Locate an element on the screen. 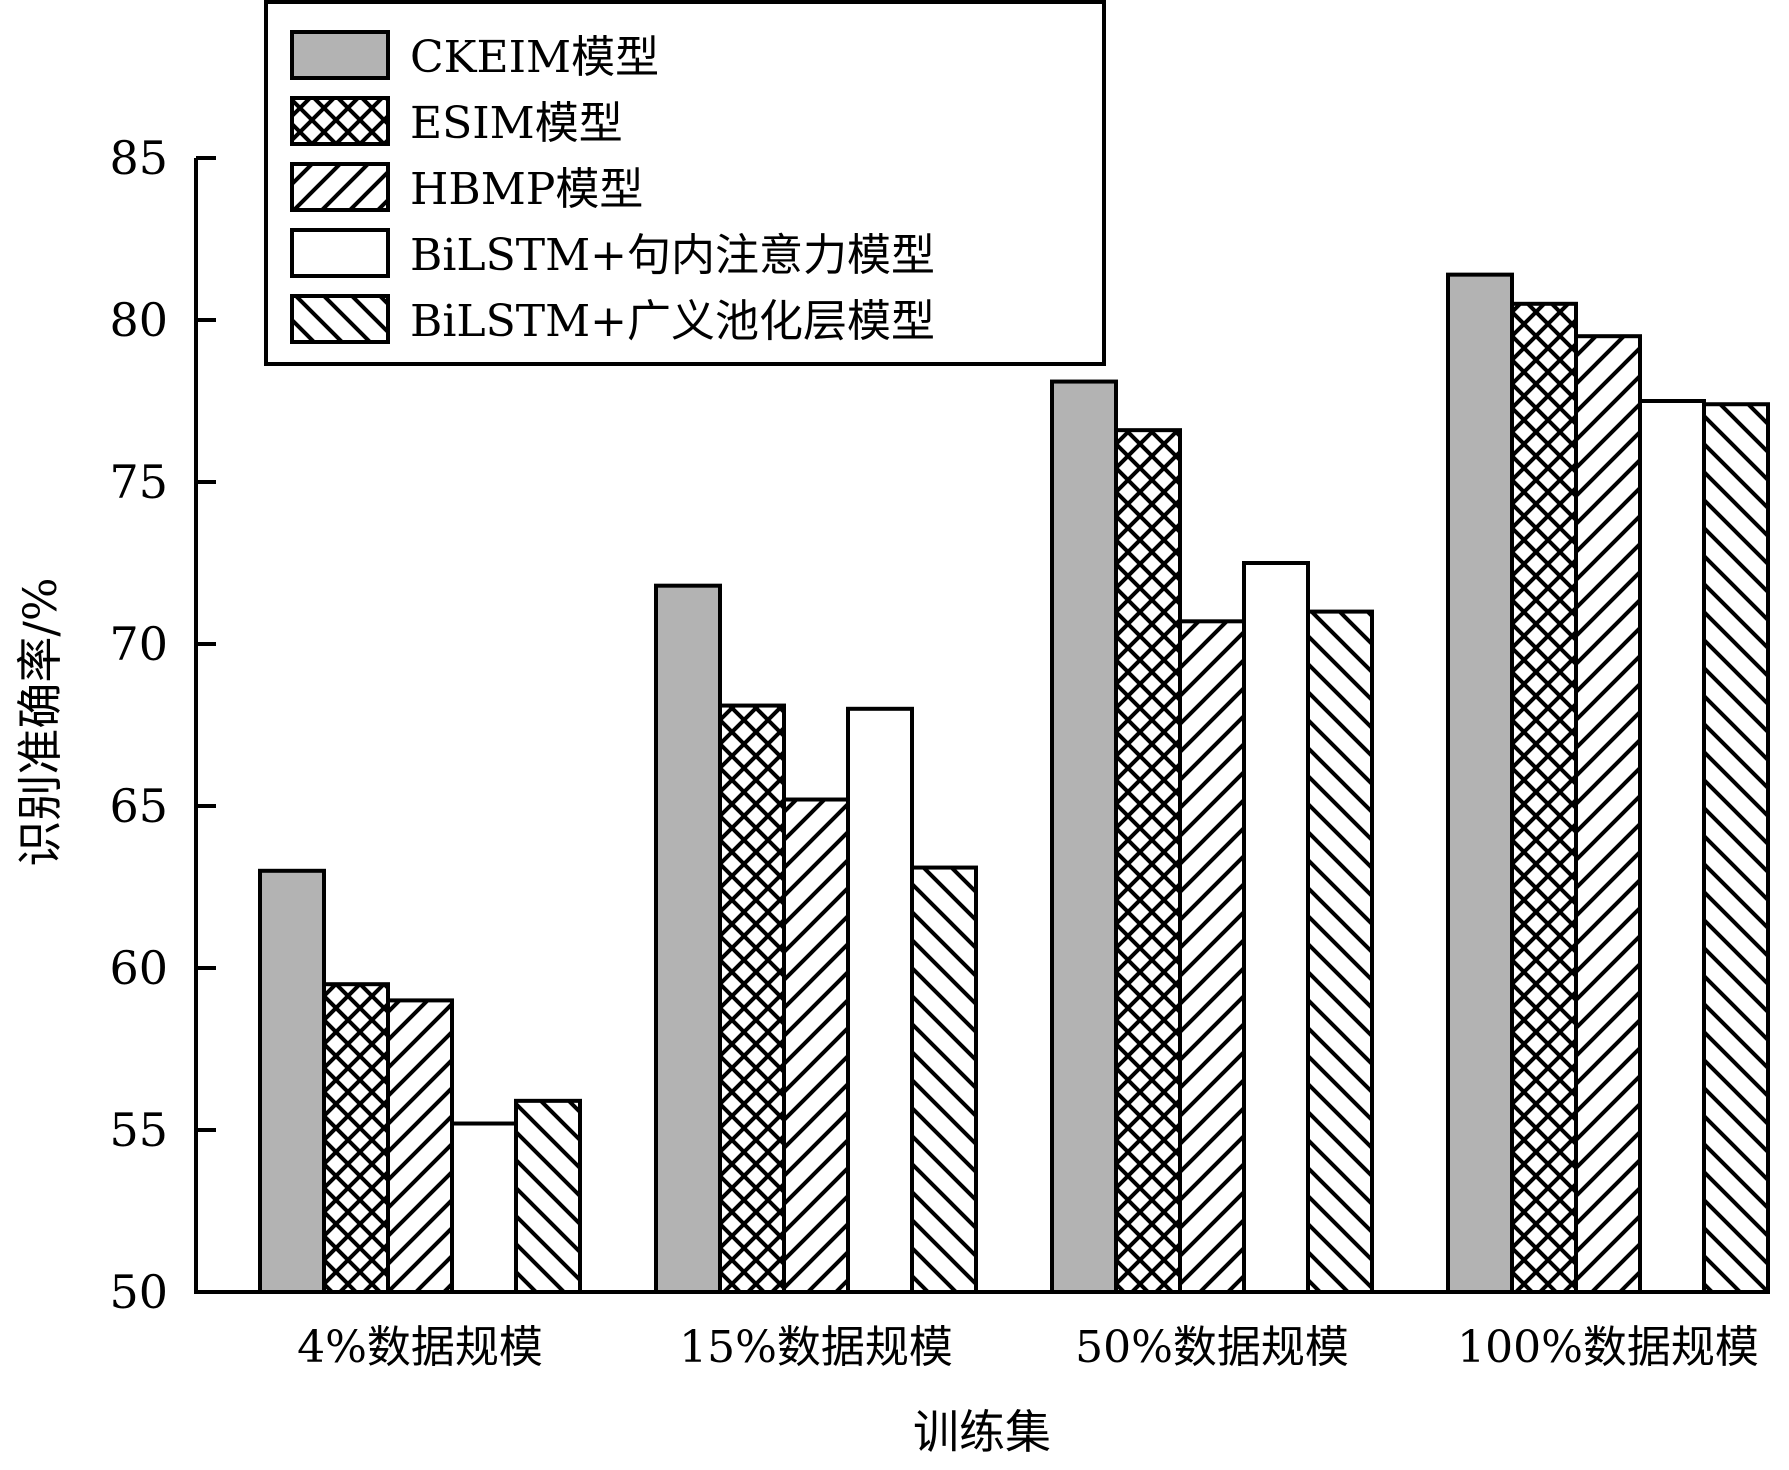 This screenshot has width=1789, height=1470. y-axis: 50 55 60 65 70 75 80 85 is located at coordinates (162, 725).